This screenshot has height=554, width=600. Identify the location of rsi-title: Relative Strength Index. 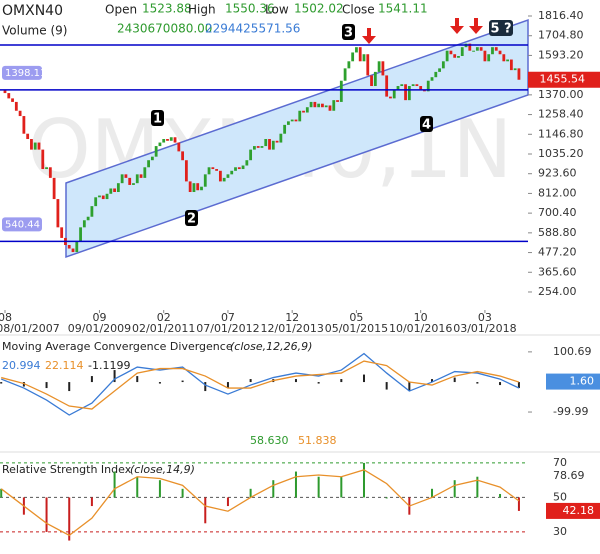
(67, 469).